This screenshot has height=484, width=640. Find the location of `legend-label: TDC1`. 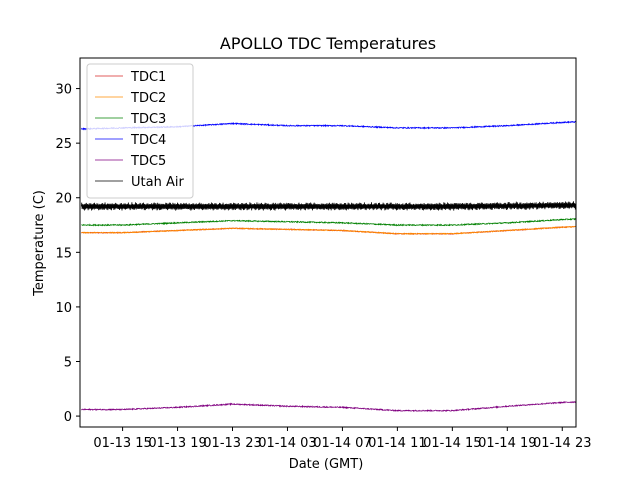

legend-label: TDC1 is located at coordinates (148, 77).